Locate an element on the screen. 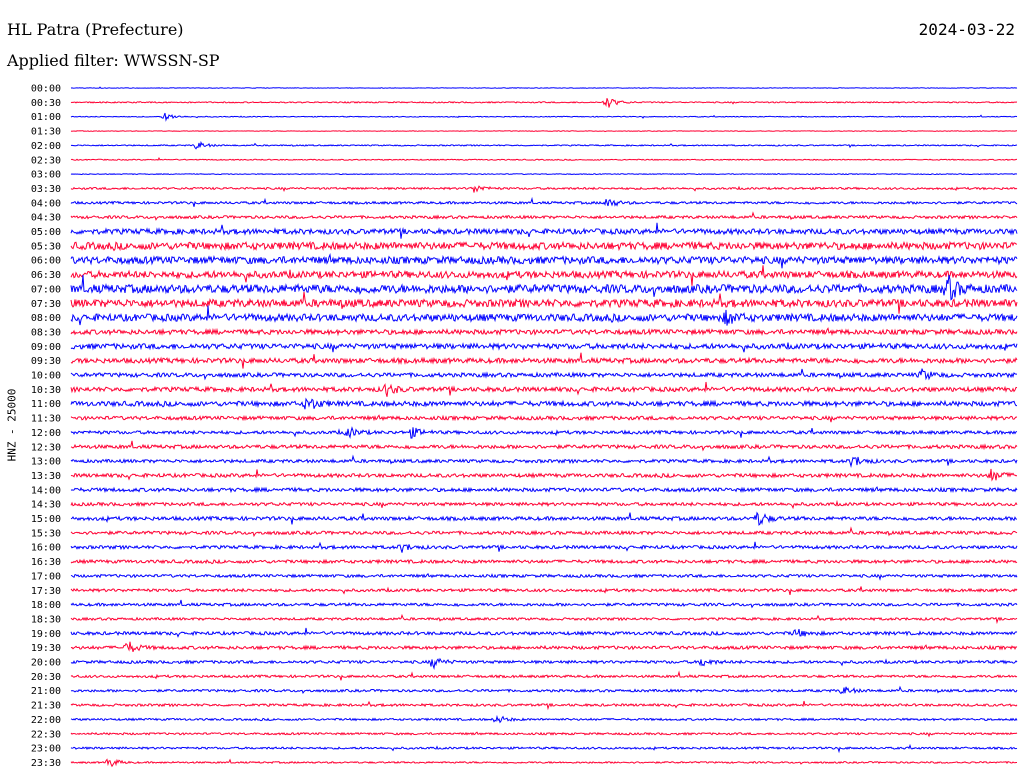 The image size is (1024, 780). filter-label: Applied filter: WWSSN-SP is located at coordinates (113, 60).